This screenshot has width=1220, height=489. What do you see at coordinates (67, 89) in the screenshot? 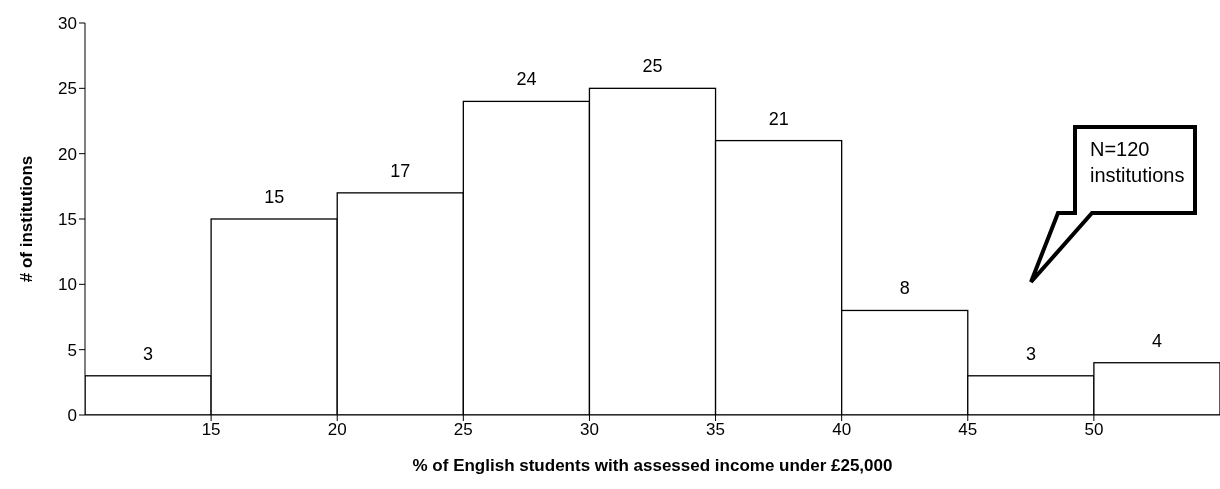
I see `y-tick-label: 25` at bounding box center [67, 89].